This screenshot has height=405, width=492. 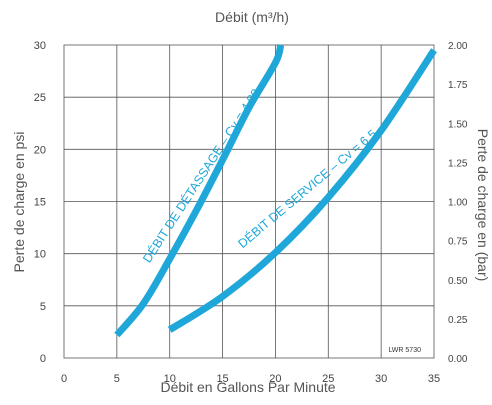 What do you see at coordinates (381, 379) in the screenshot?
I see `x-tick-label: 30` at bounding box center [381, 379].